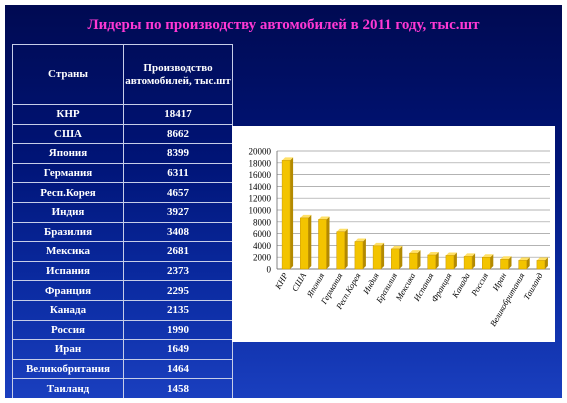 The height and width of the screenshot is (403, 567). I want to click on y-tick-label: 4000, so click(262, 246).